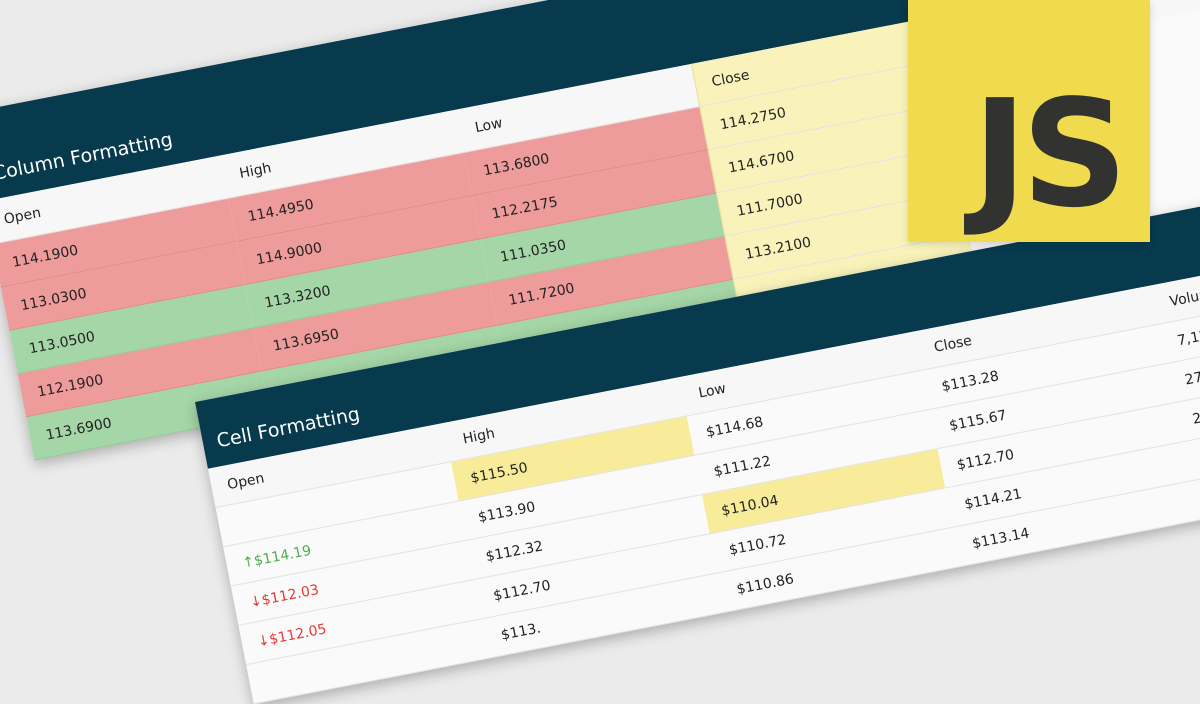 The image size is (1200, 704). I want to click on javascript-logo: JS, so click(1029, 121).